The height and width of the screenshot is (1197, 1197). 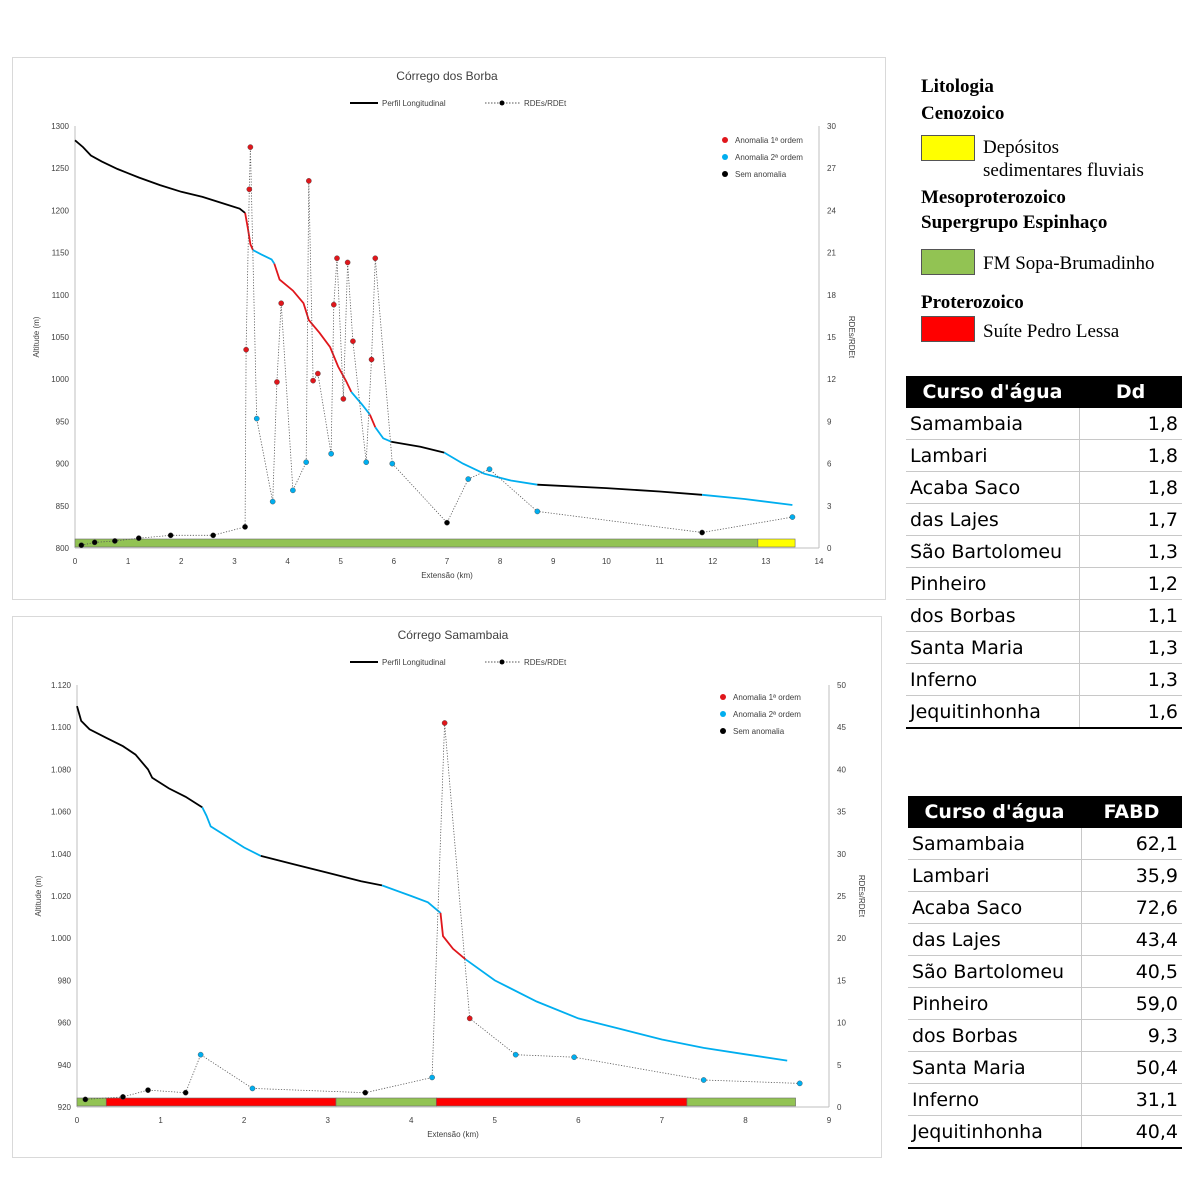 What do you see at coordinates (662, 1120) in the screenshot?
I see `x-tick-label: 7` at bounding box center [662, 1120].